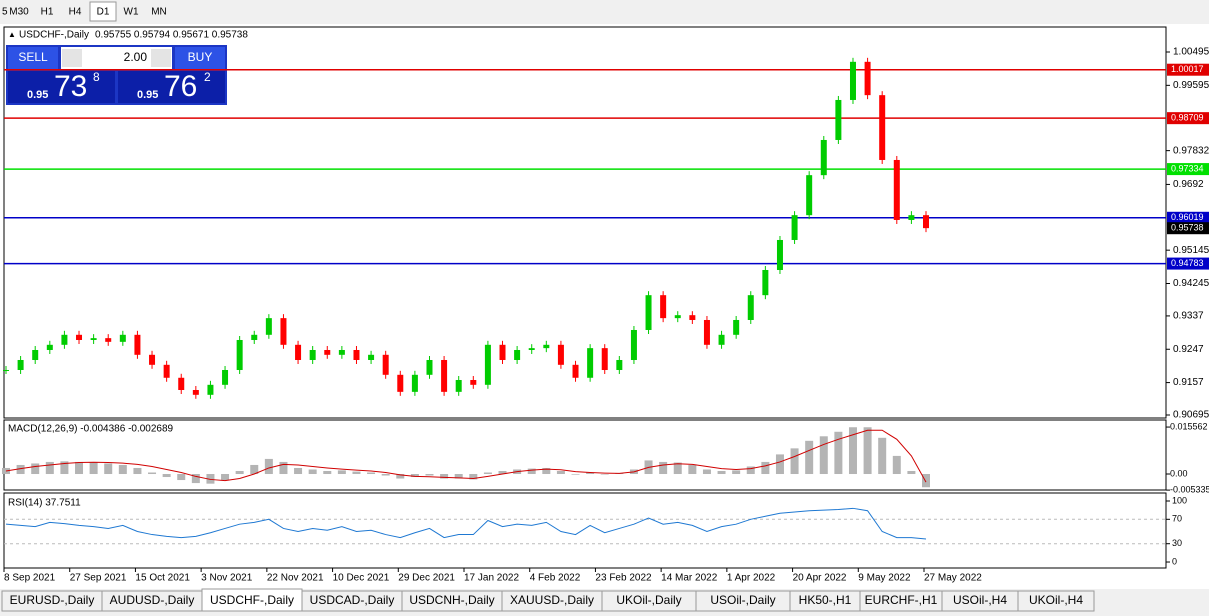 The height and width of the screenshot is (616, 1209). What do you see at coordinates (585, 530) in the screenshot?
I see `rsi-panel` at bounding box center [585, 530].